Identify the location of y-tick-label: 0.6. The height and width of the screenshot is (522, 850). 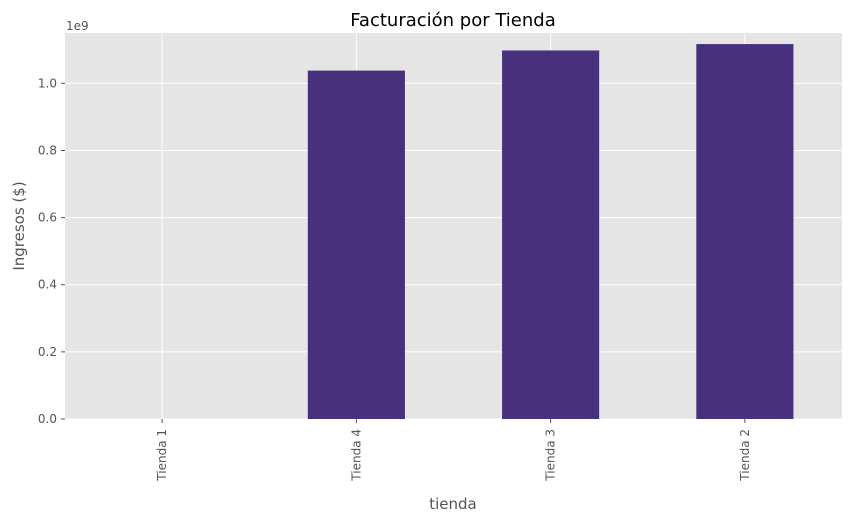
(47, 218).